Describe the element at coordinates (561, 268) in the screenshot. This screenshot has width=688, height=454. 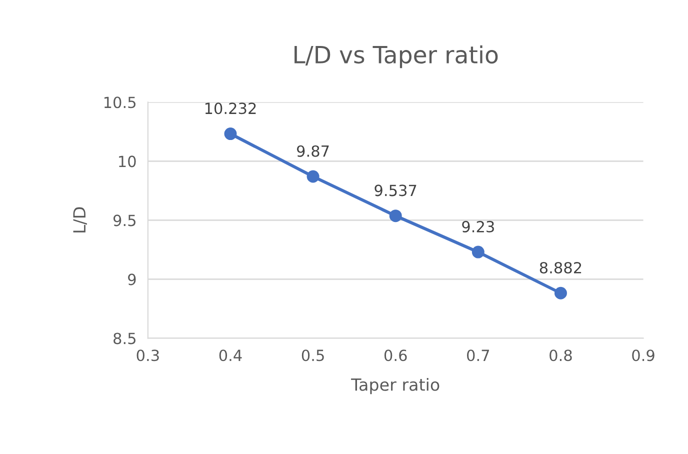
I see `data-label: 8.882` at that location.